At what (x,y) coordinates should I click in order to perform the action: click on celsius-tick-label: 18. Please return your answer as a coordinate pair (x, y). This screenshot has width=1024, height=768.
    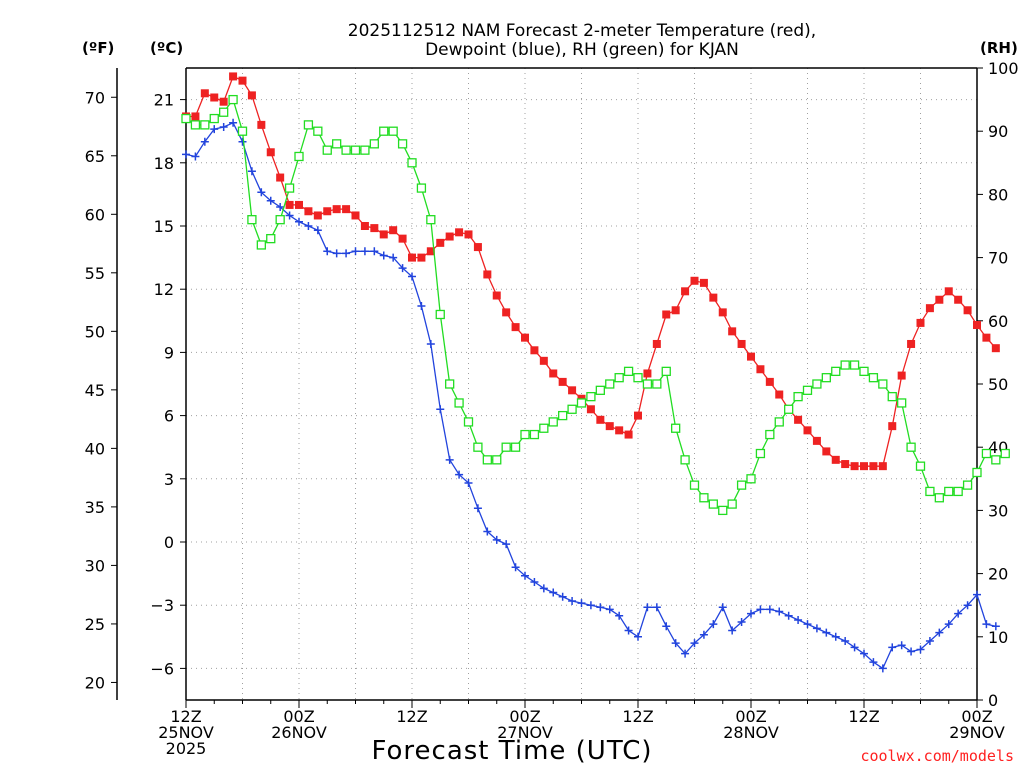
    Looking at the image, I should click on (164, 163).